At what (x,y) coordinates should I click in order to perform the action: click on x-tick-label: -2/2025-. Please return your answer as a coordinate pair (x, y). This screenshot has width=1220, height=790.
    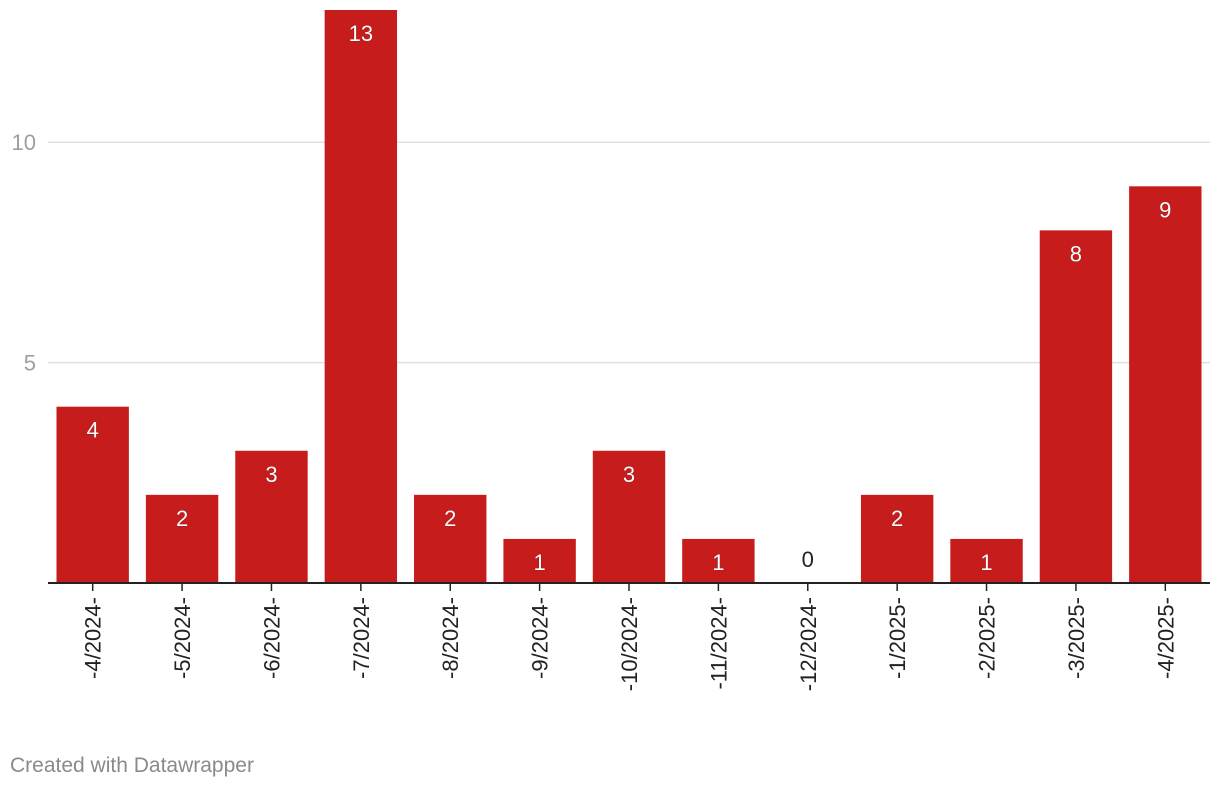
    Looking at the image, I should click on (987, 638).